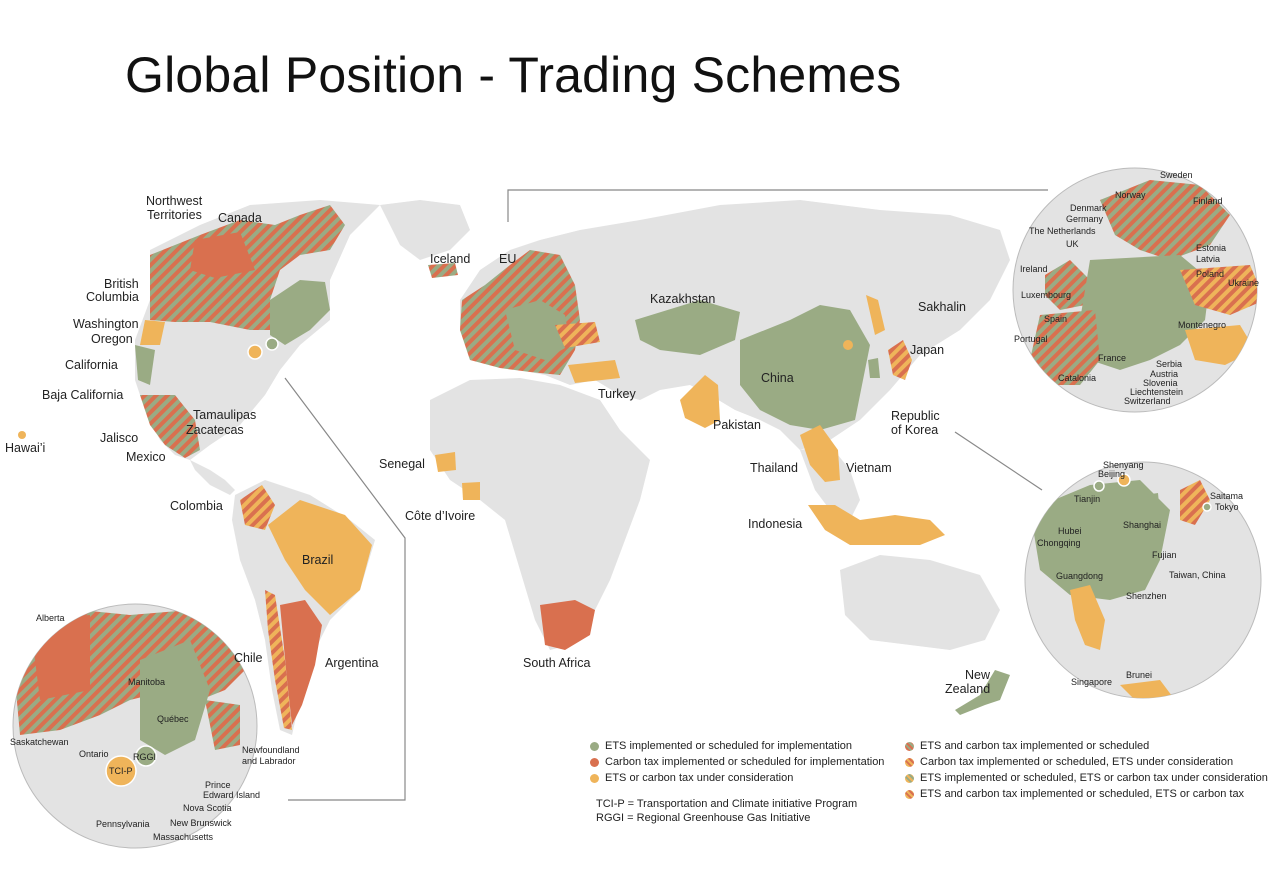  Describe the element at coordinates (106, 324) in the screenshot. I see `svg-text: Washington` at that location.